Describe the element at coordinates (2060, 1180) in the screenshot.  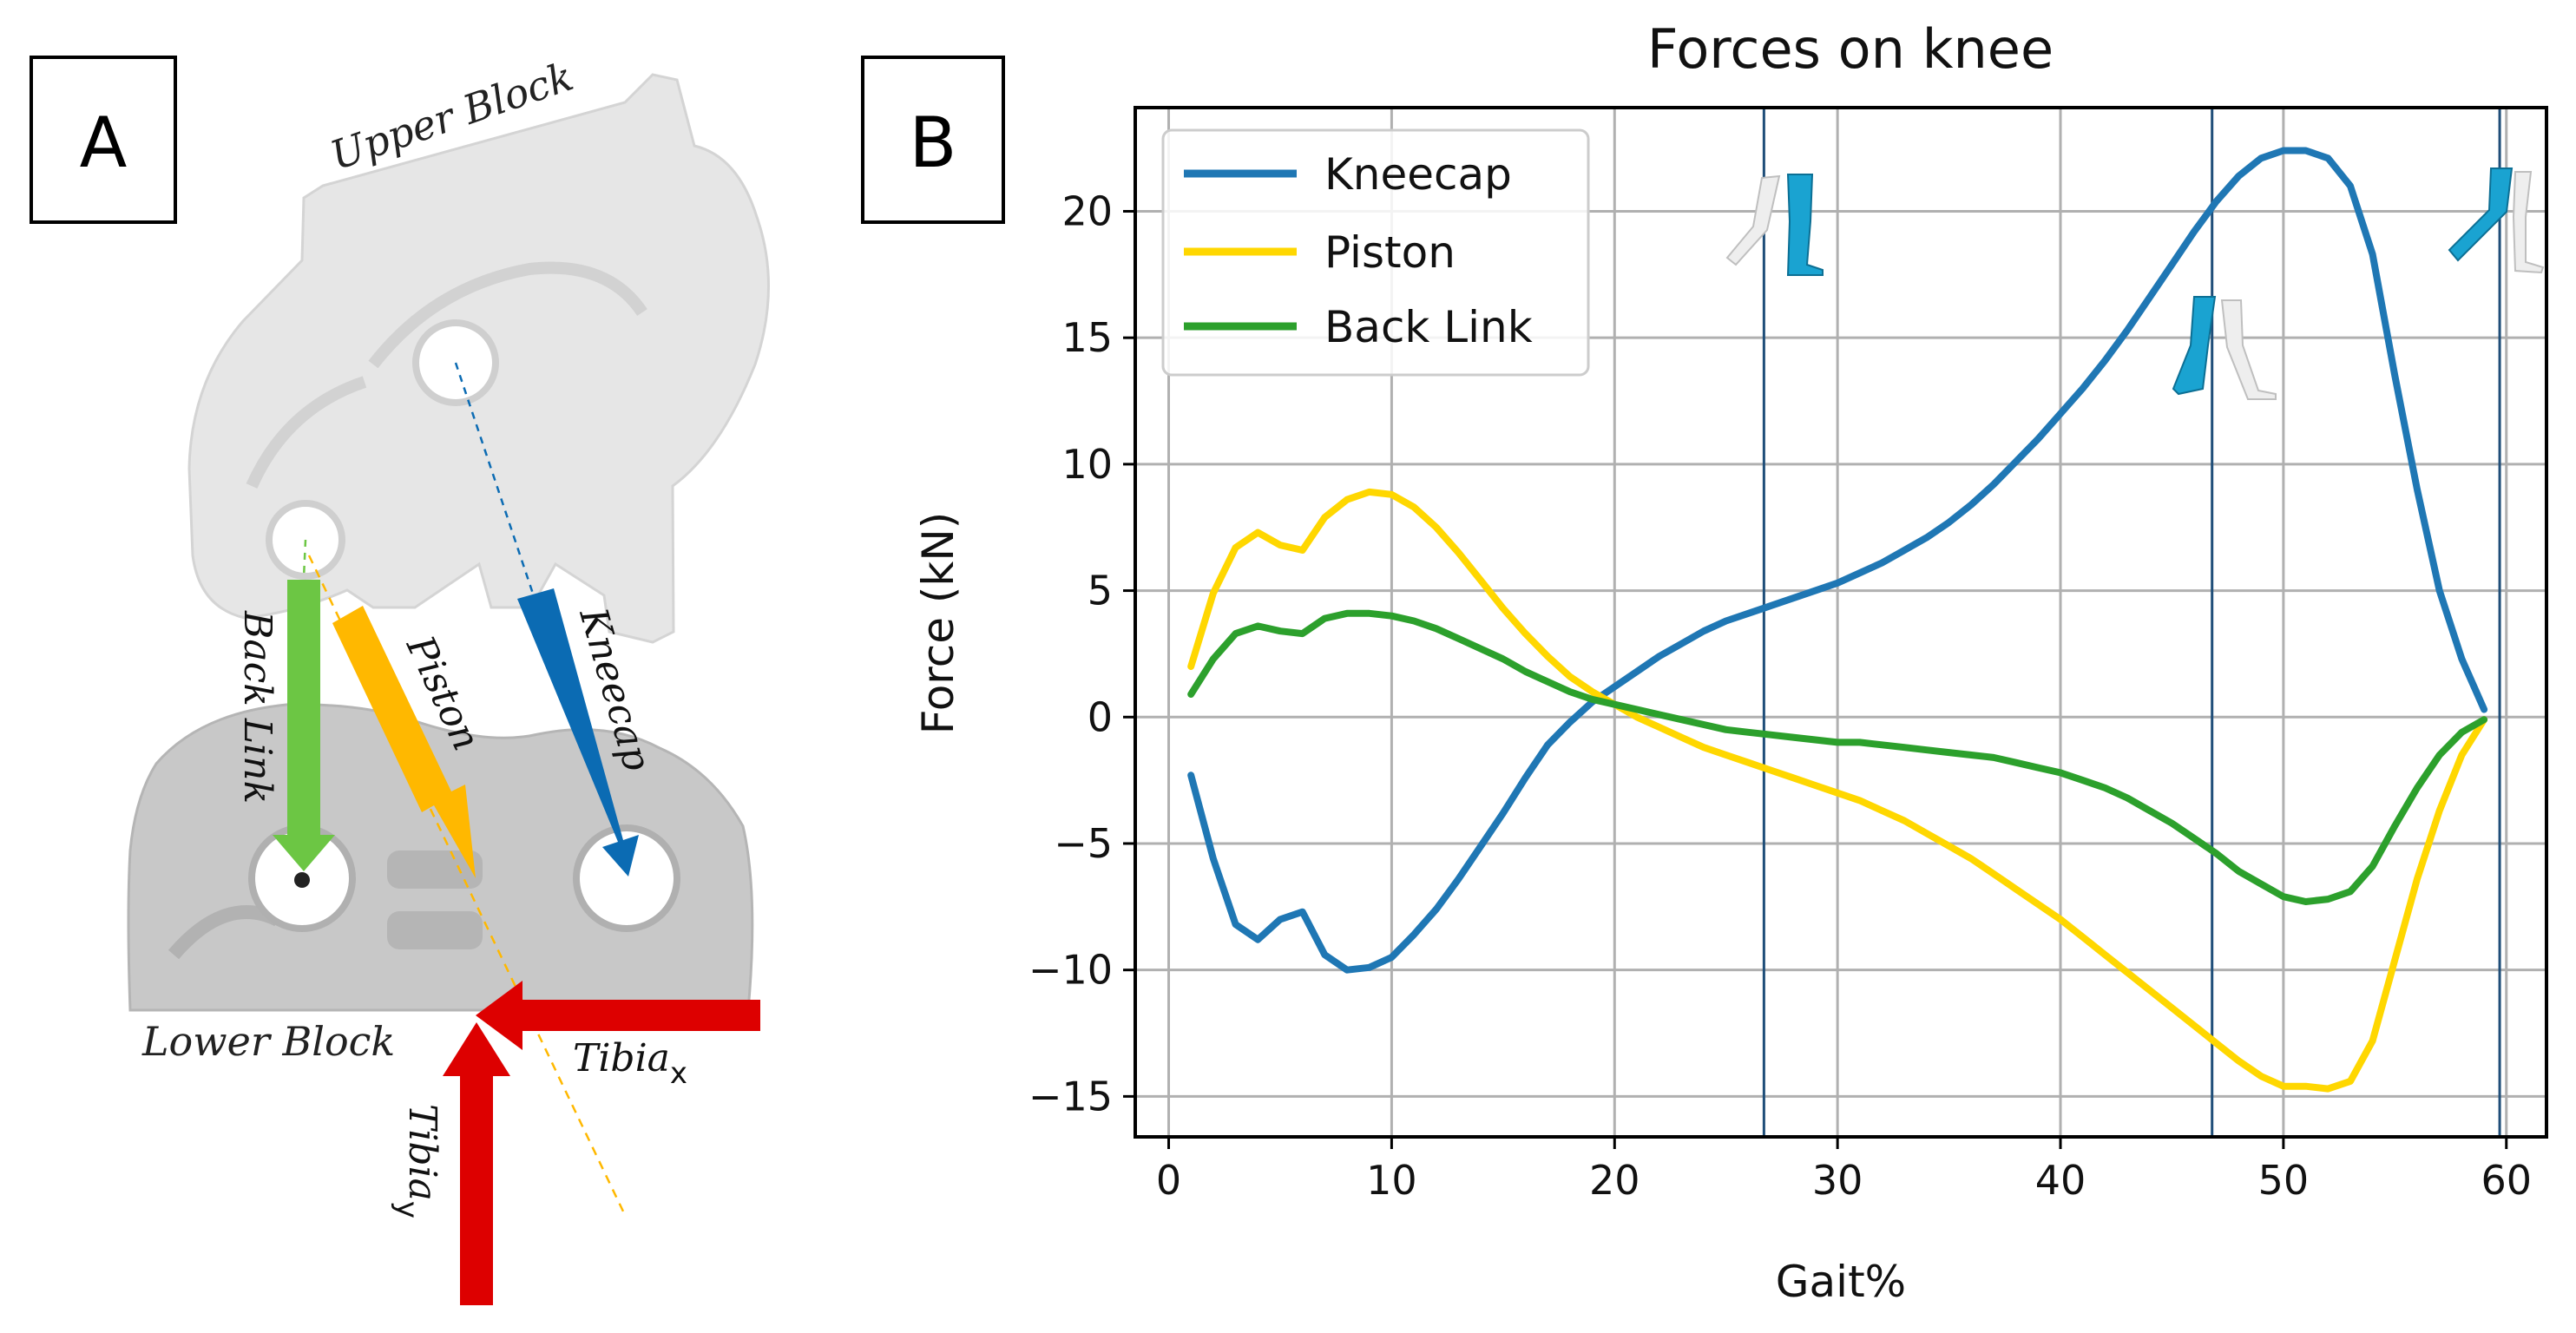
I see `x-tick-label: 40` at that location.